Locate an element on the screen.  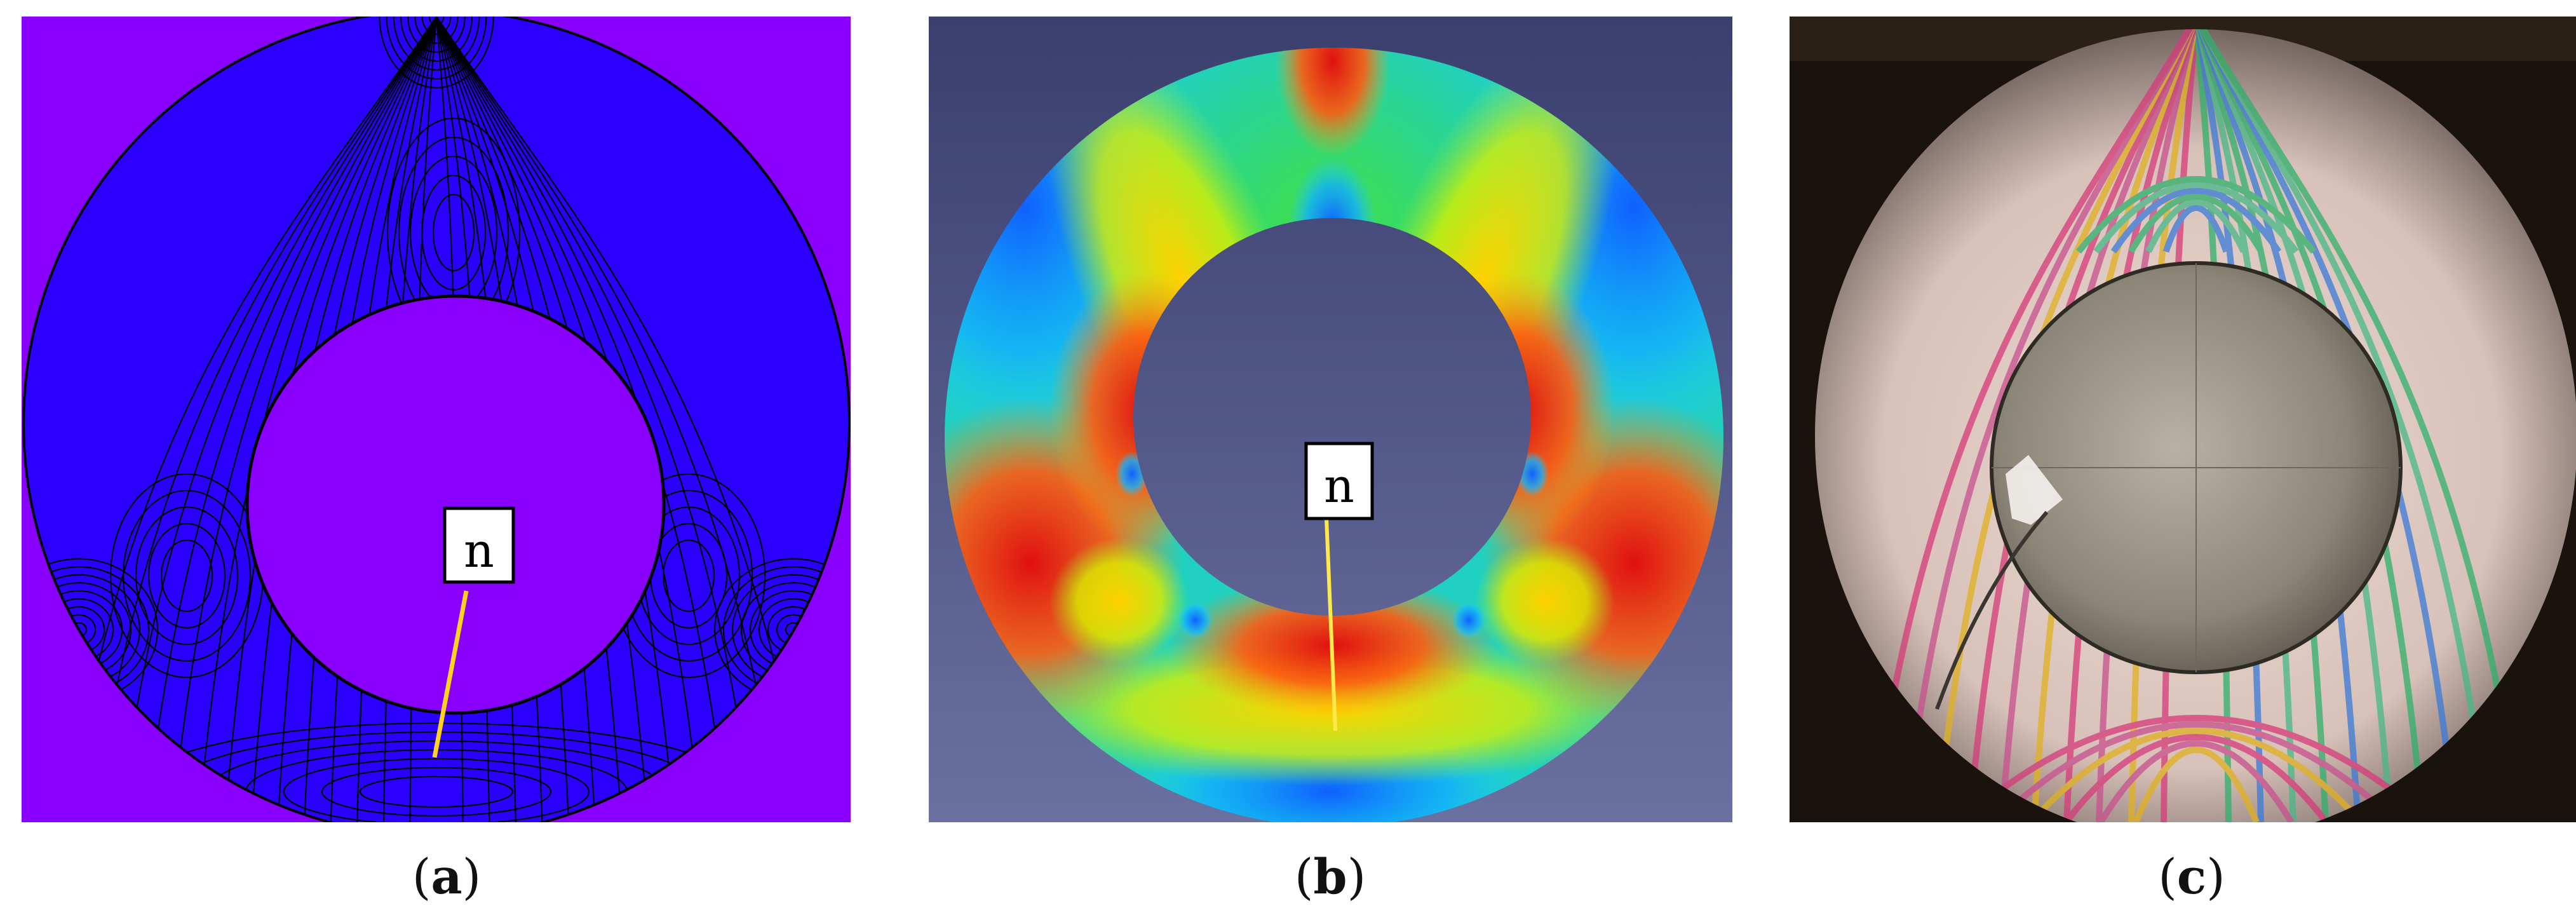
caption-c-letter: c is located at coordinates (2191, 876).